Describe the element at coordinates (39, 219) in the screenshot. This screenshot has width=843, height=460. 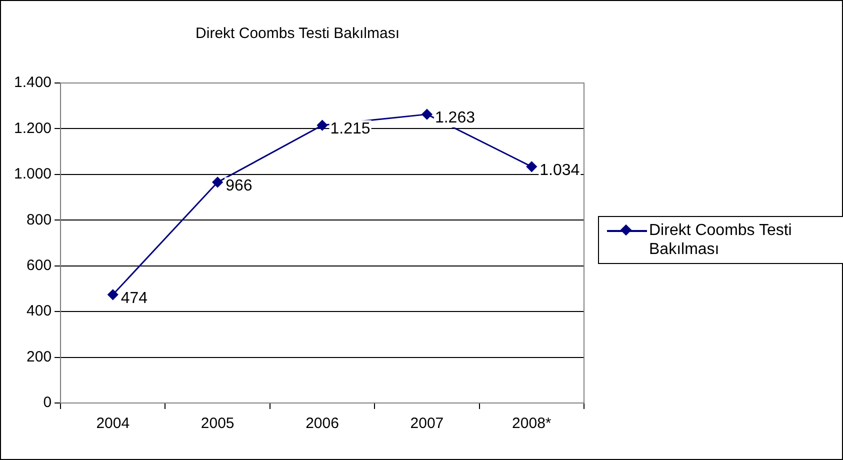
I see `y-tick-label: 800` at that location.